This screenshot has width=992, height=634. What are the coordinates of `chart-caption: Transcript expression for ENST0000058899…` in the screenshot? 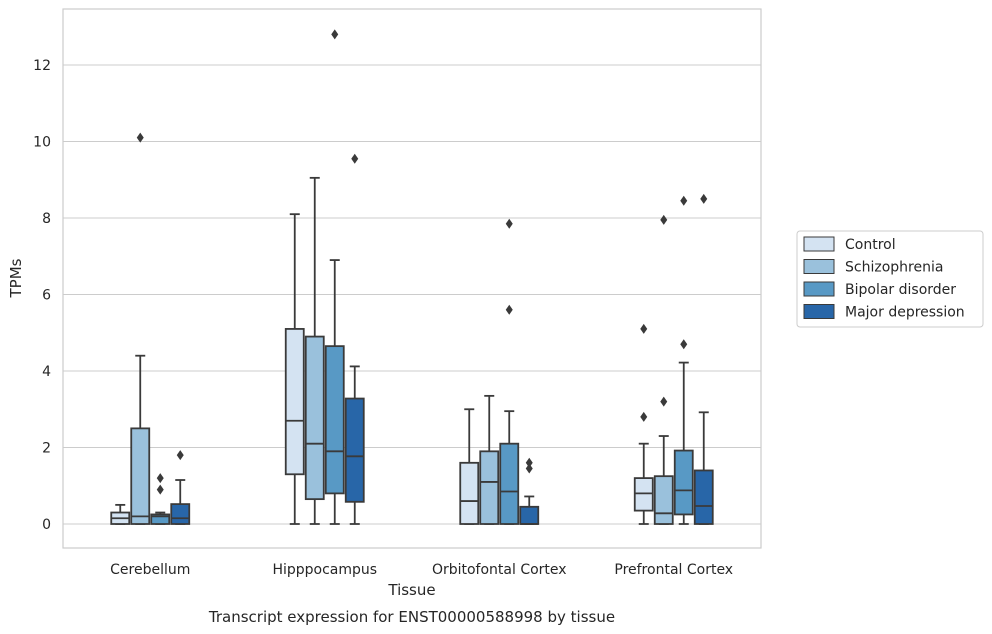 It's located at (411, 617).